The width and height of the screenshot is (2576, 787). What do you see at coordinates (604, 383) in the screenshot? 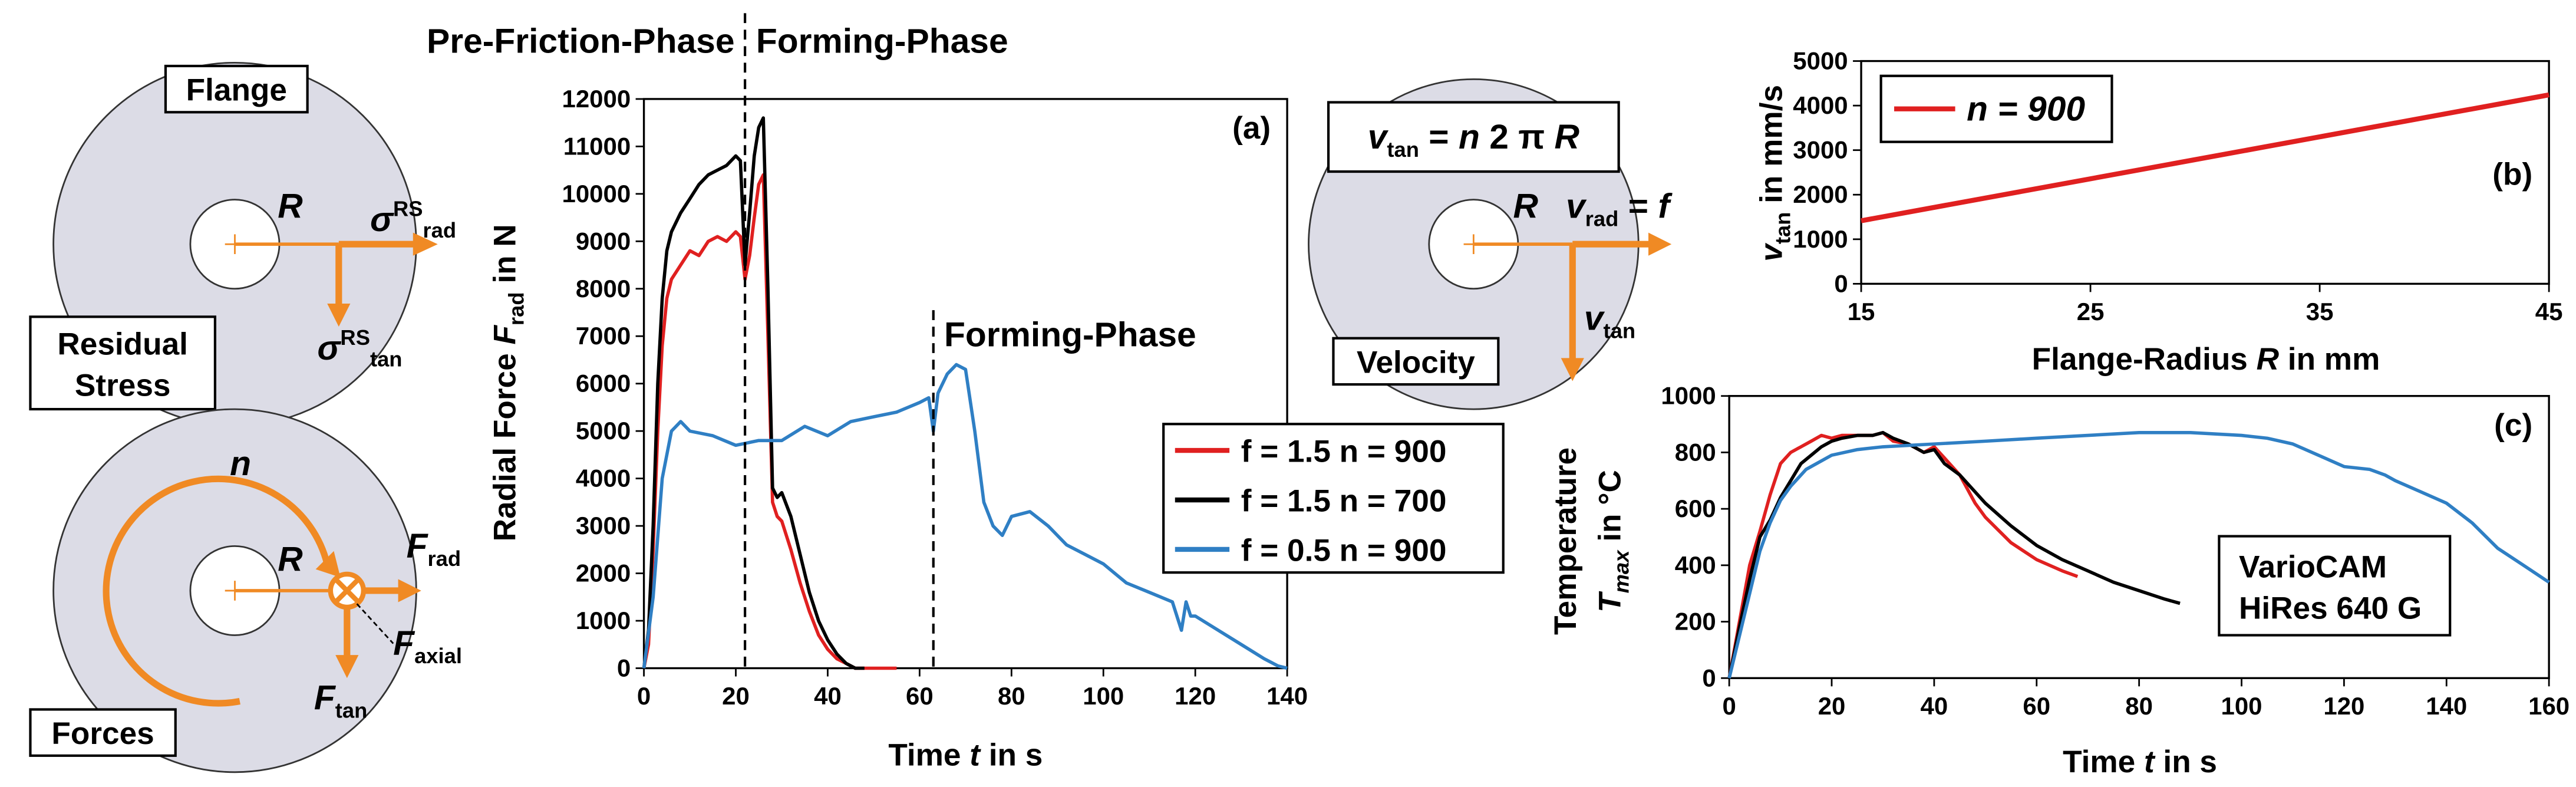
I see `y-tick-label: 6000` at bounding box center [604, 383].